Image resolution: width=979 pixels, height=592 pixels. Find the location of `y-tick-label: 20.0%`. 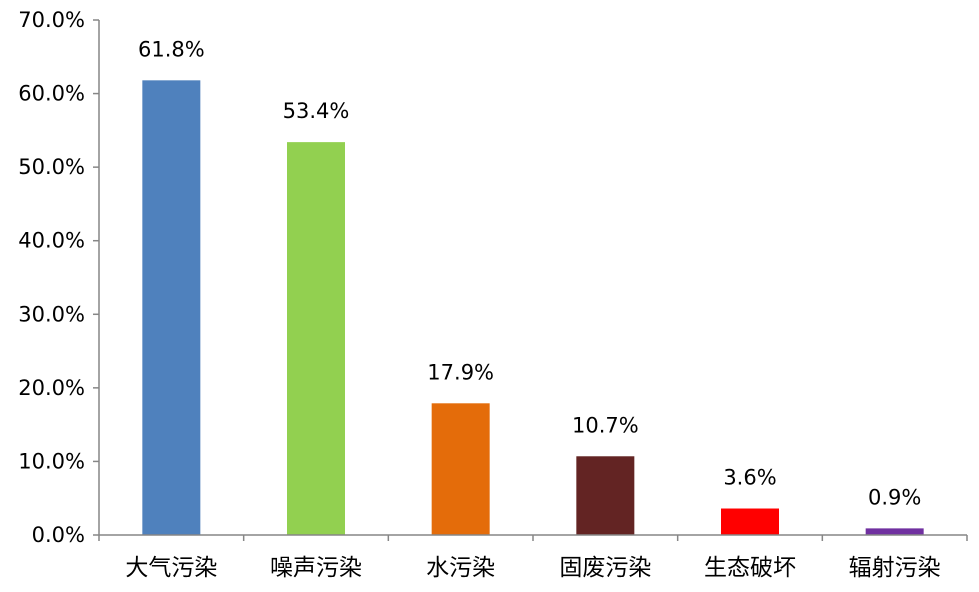

y-tick-label: 20.0% is located at coordinates (51, 388).